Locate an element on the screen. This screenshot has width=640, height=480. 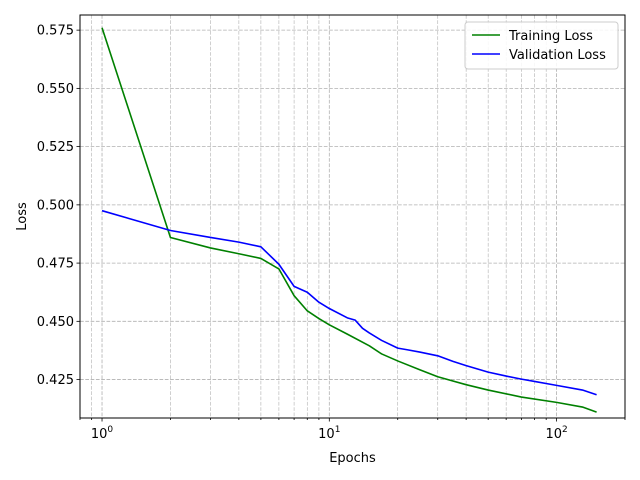
y-tick-label: 0.475 is located at coordinates (55, 264).